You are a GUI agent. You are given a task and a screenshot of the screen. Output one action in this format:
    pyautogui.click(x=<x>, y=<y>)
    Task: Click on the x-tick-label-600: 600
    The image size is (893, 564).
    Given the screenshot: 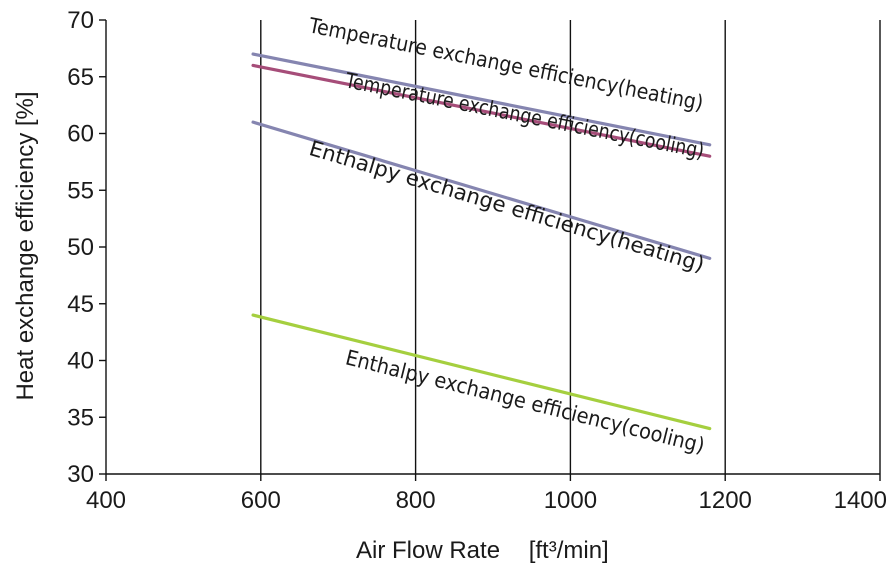 What is the action you would take?
    pyautogui.click(x=261, y=500)
    